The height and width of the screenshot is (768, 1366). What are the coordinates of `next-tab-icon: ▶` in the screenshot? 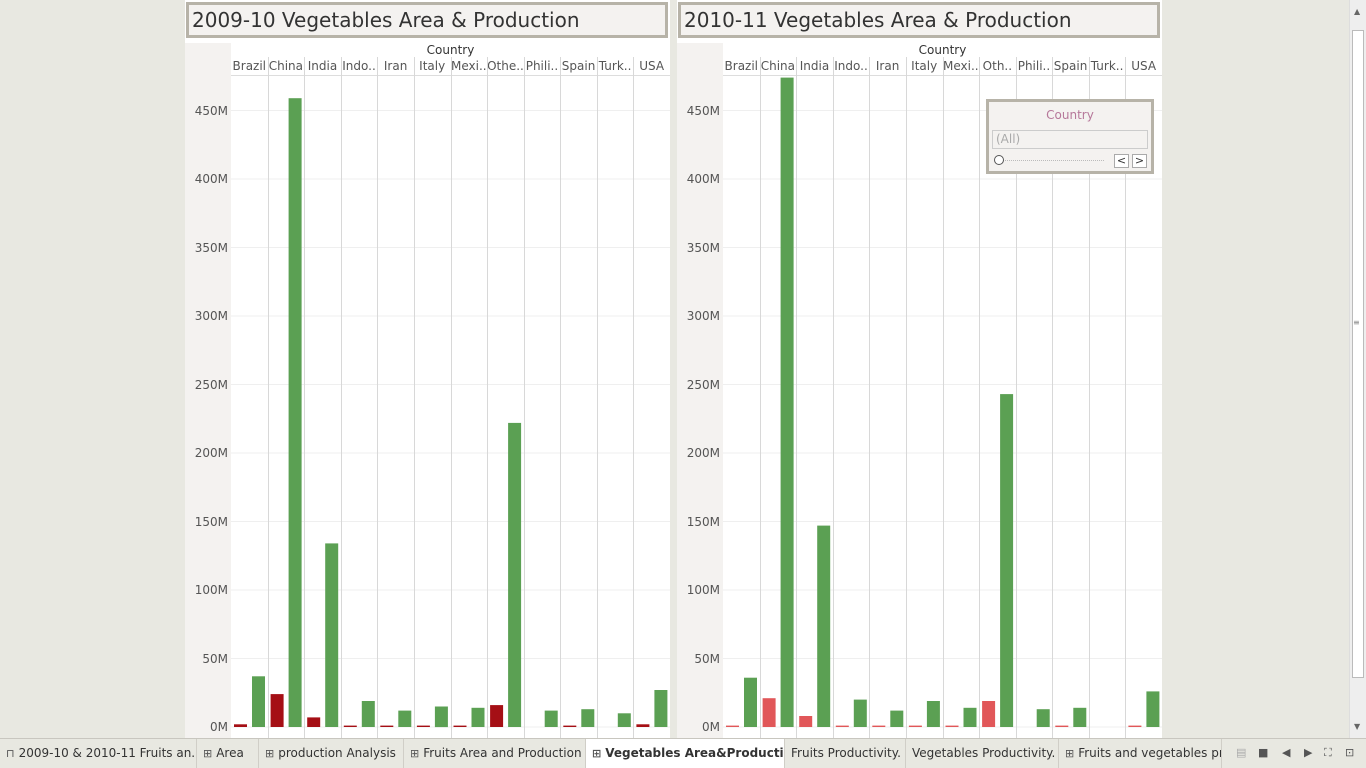 It's located at (1308, 752).